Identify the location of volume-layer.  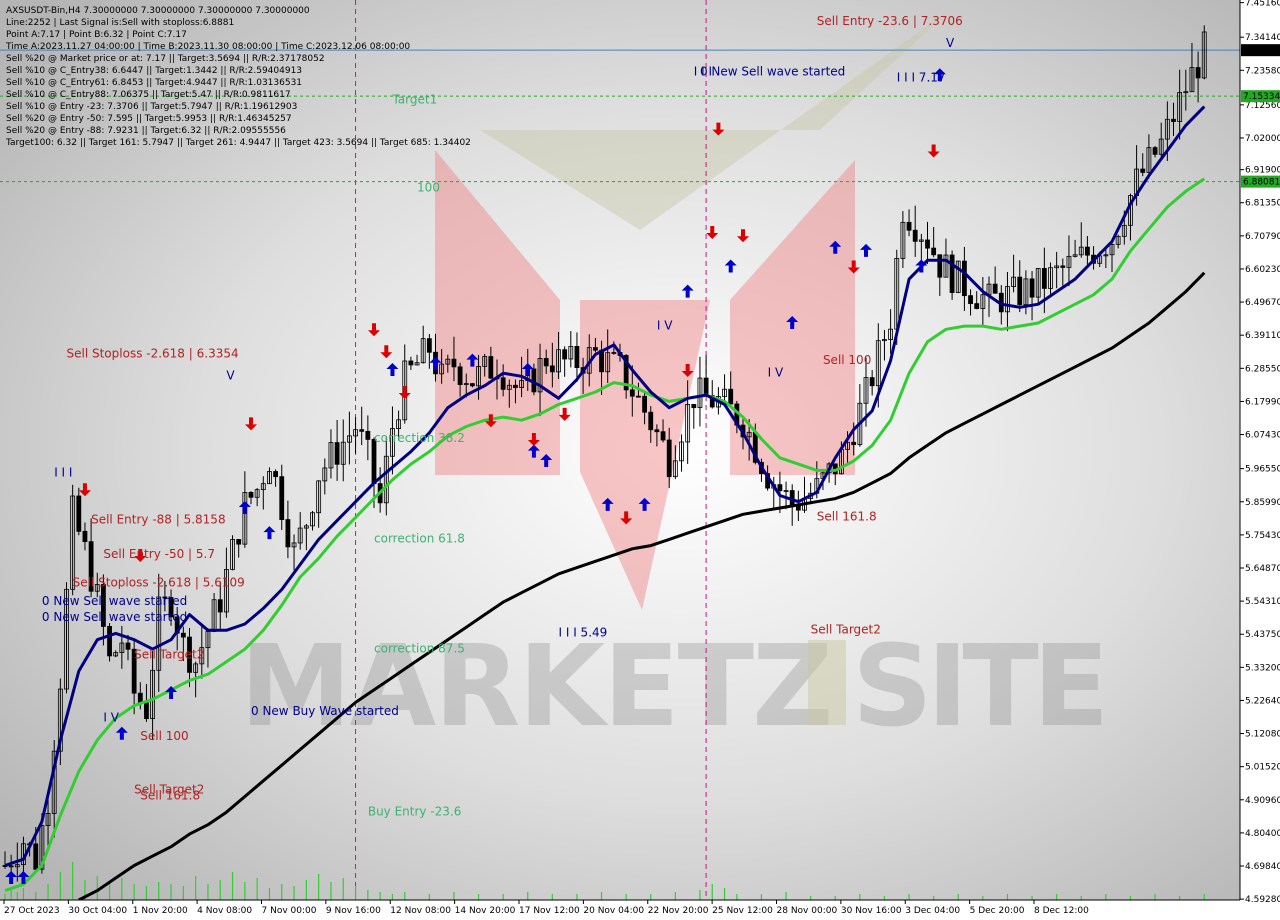
(604, 881).